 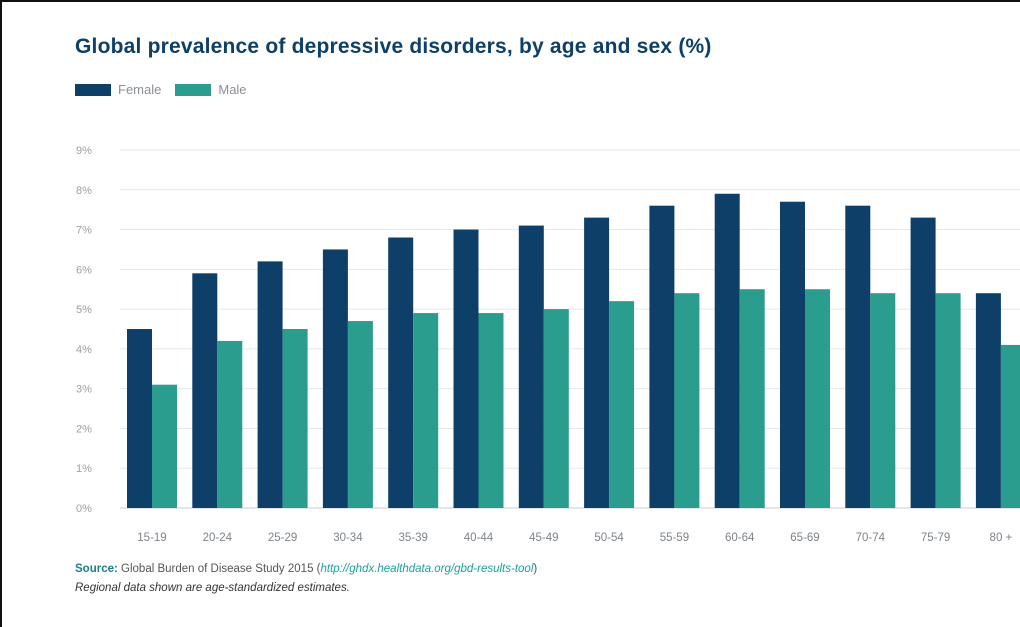 I want to click on legend: Female Male, so click(x=168, y=89).